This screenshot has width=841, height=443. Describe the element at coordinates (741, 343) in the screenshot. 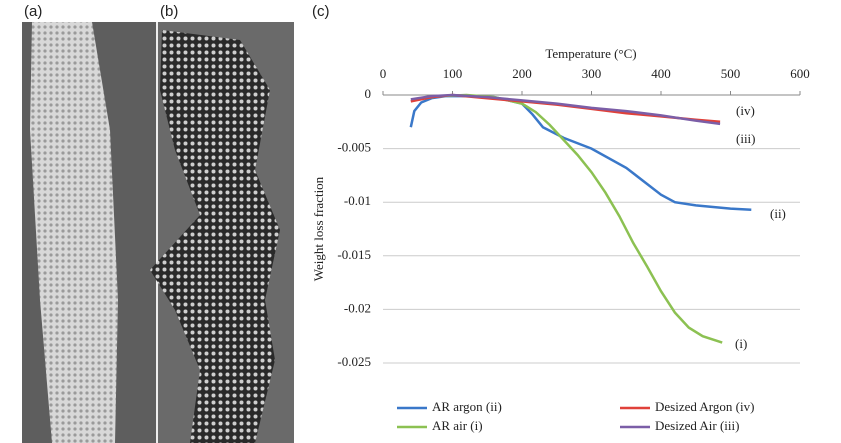

I see `annotation: (i)` at that location.